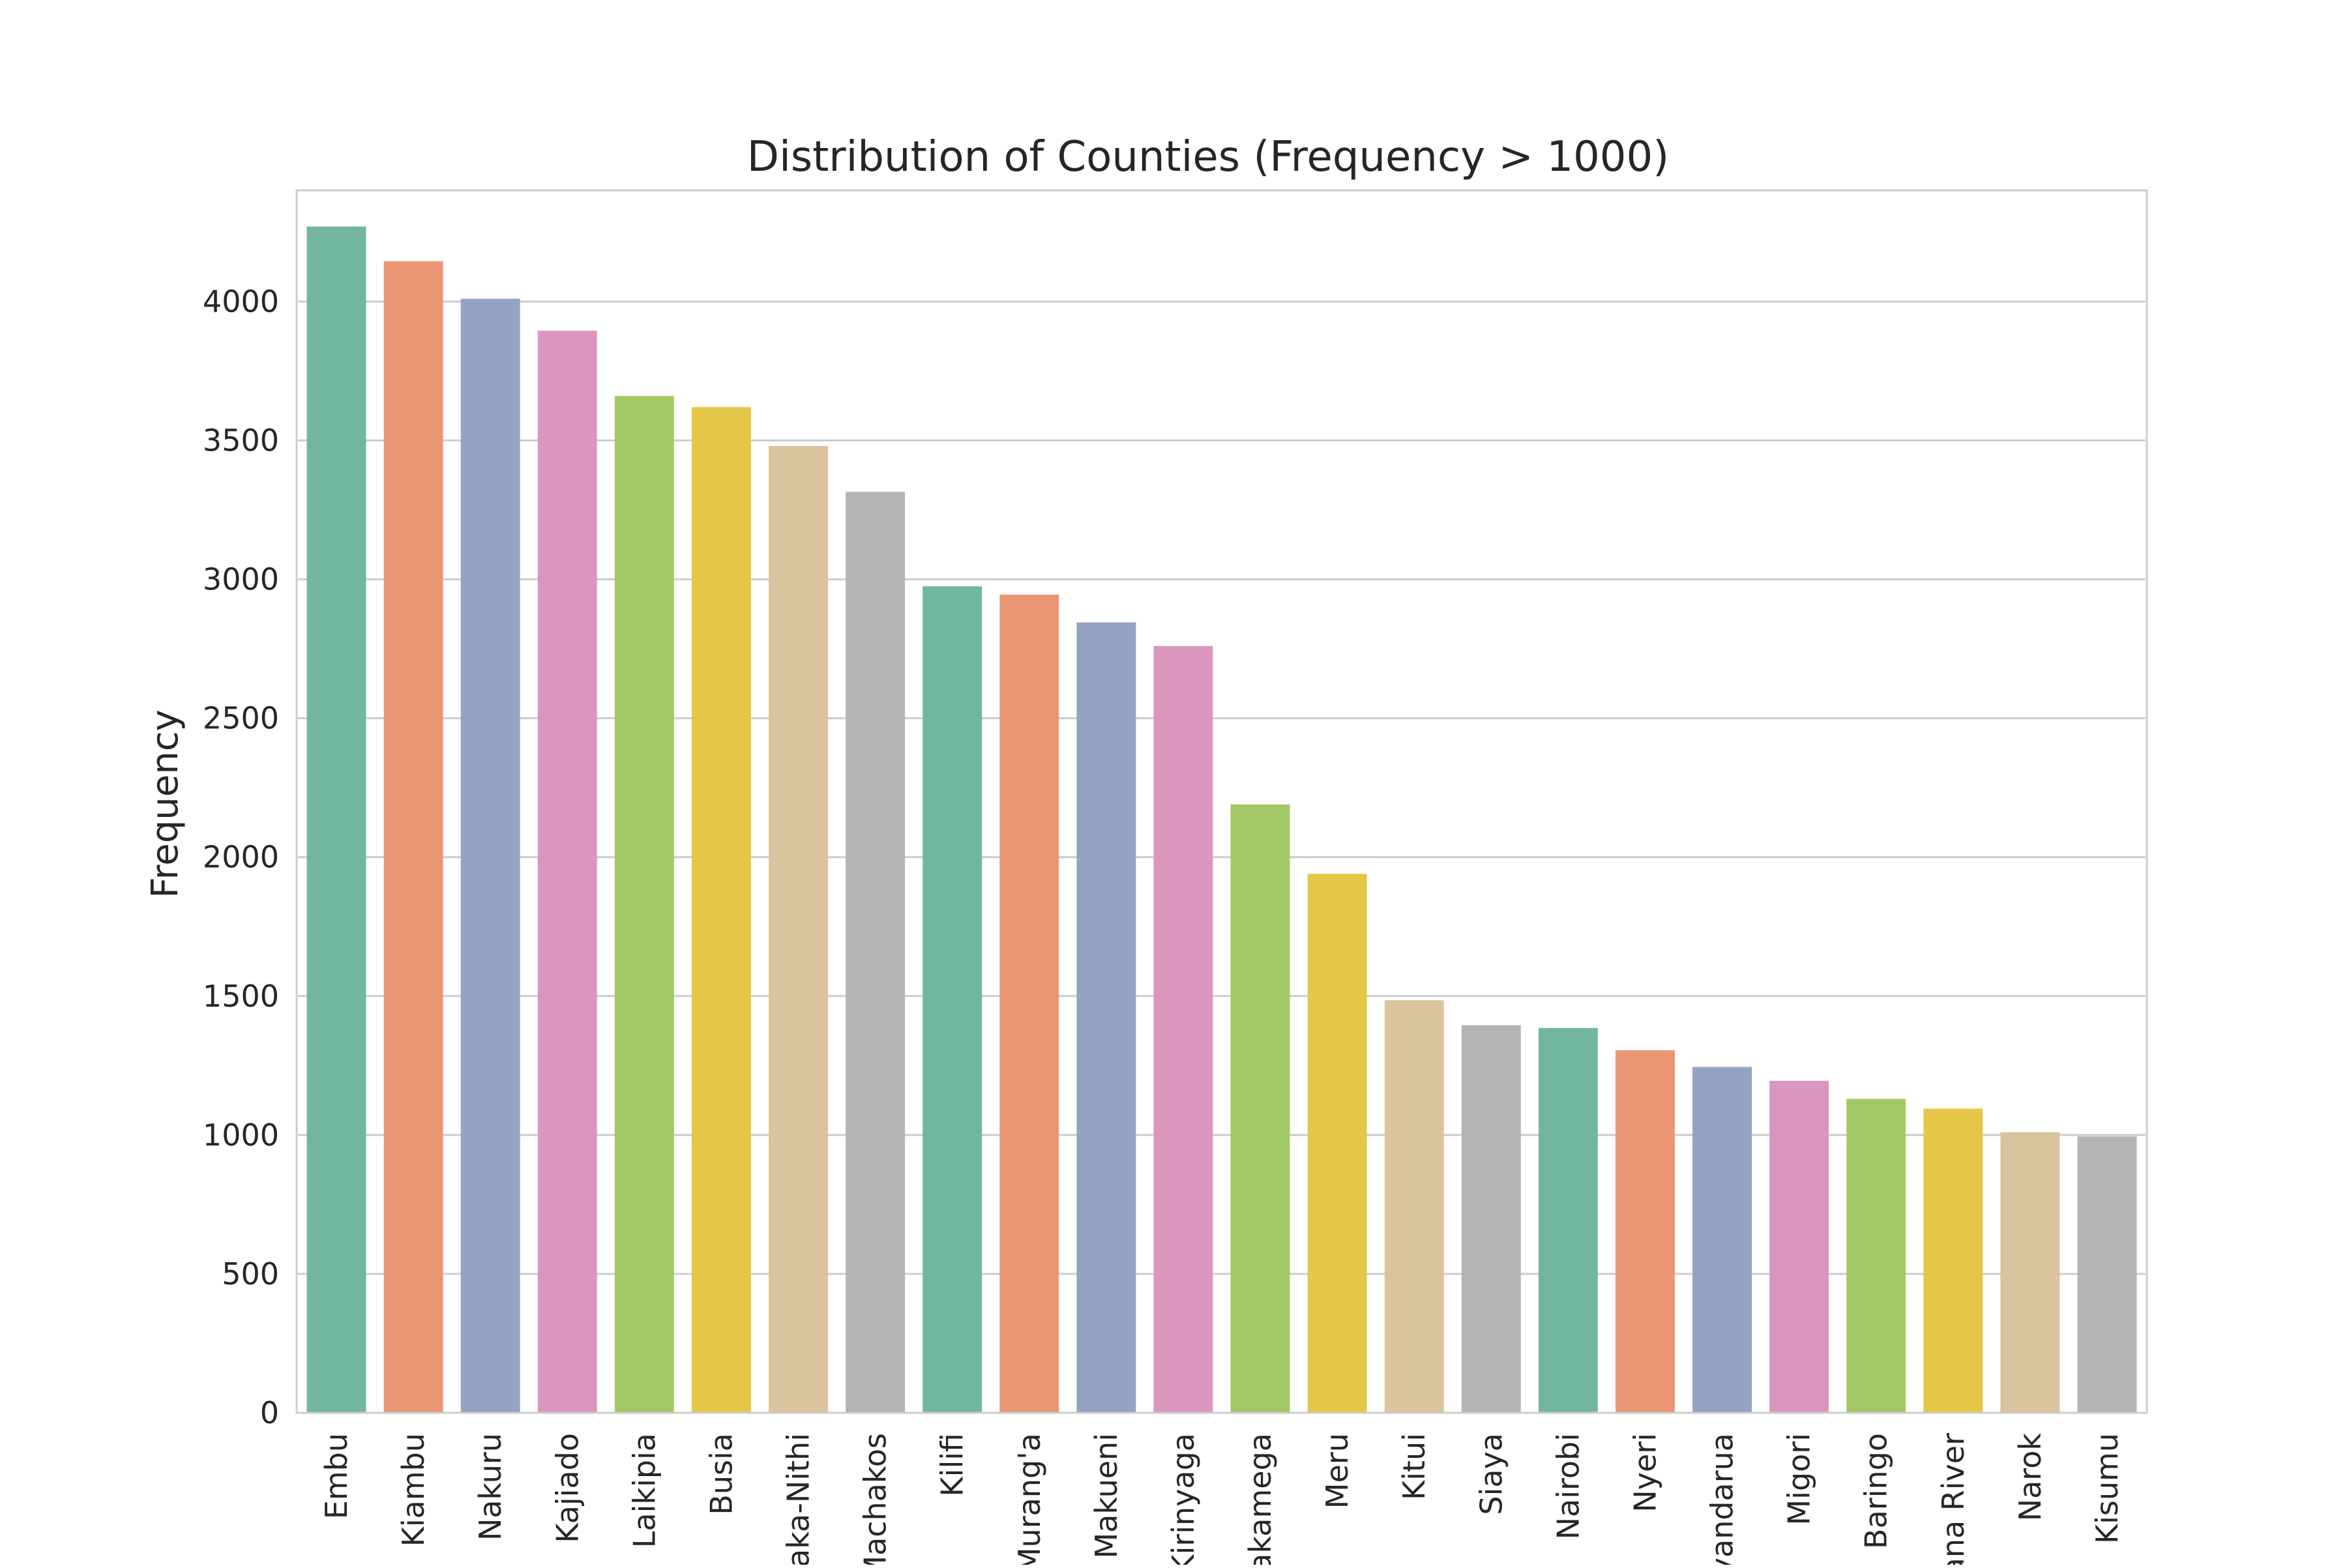  I want to click on x-tick-label: Nyandarua, so click(1722, 1499).